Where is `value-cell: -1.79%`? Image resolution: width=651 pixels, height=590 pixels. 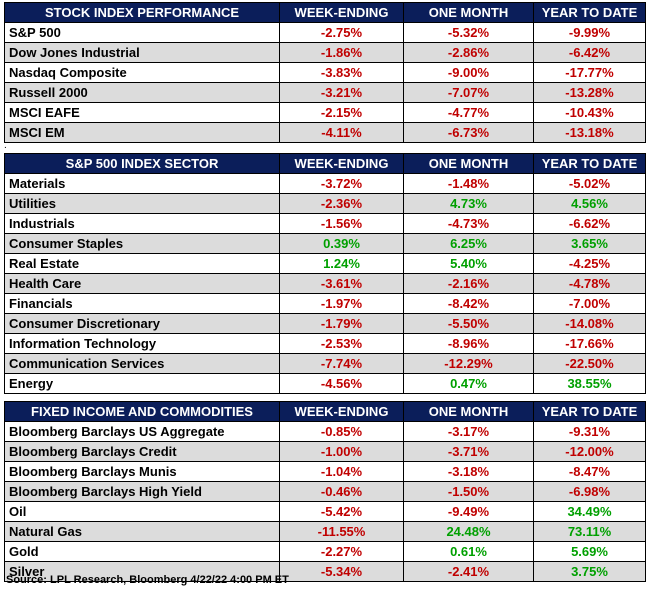
value-cell: -1.79% is located at coordinates (341, 323).